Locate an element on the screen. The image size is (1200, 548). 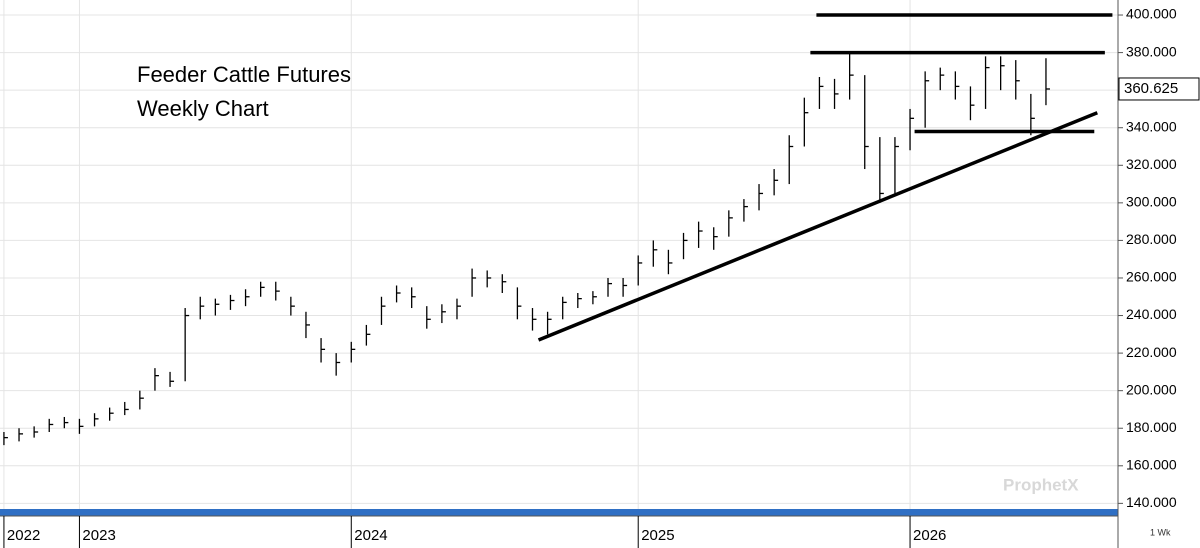
x-tick-label: 2023 is located at coordinates (98, 535).